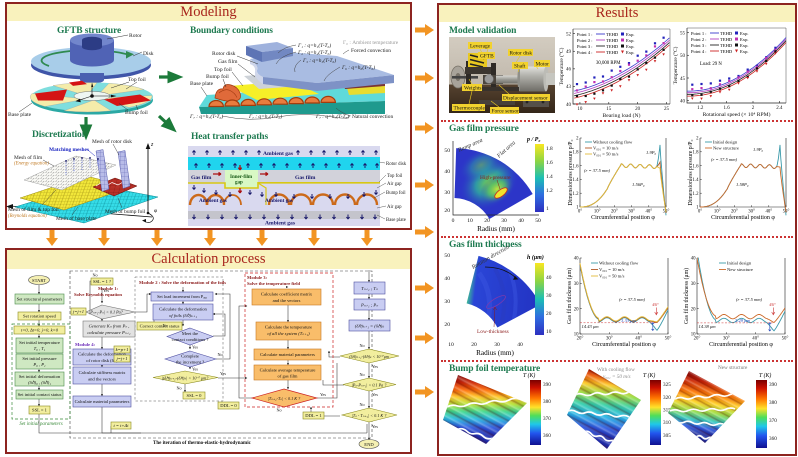 The width and height of the screenshot is (798, 457). What do you see at coordinates (369, 356) in the screenshot?
I see `svg-text: (δℎ)ₖ₊₁-(δℎ)ₖ < 10⁻⁷μm` at bounding box center [369, 356].